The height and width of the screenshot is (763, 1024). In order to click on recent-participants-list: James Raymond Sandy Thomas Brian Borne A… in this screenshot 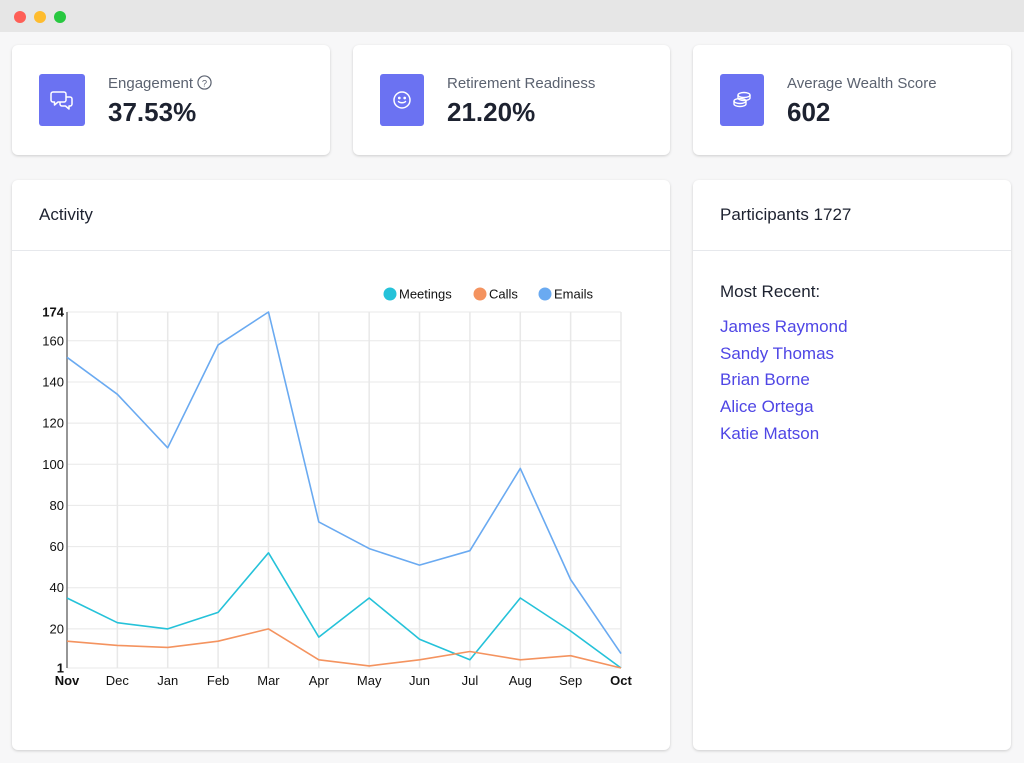, I will do `click(784, 383)`.